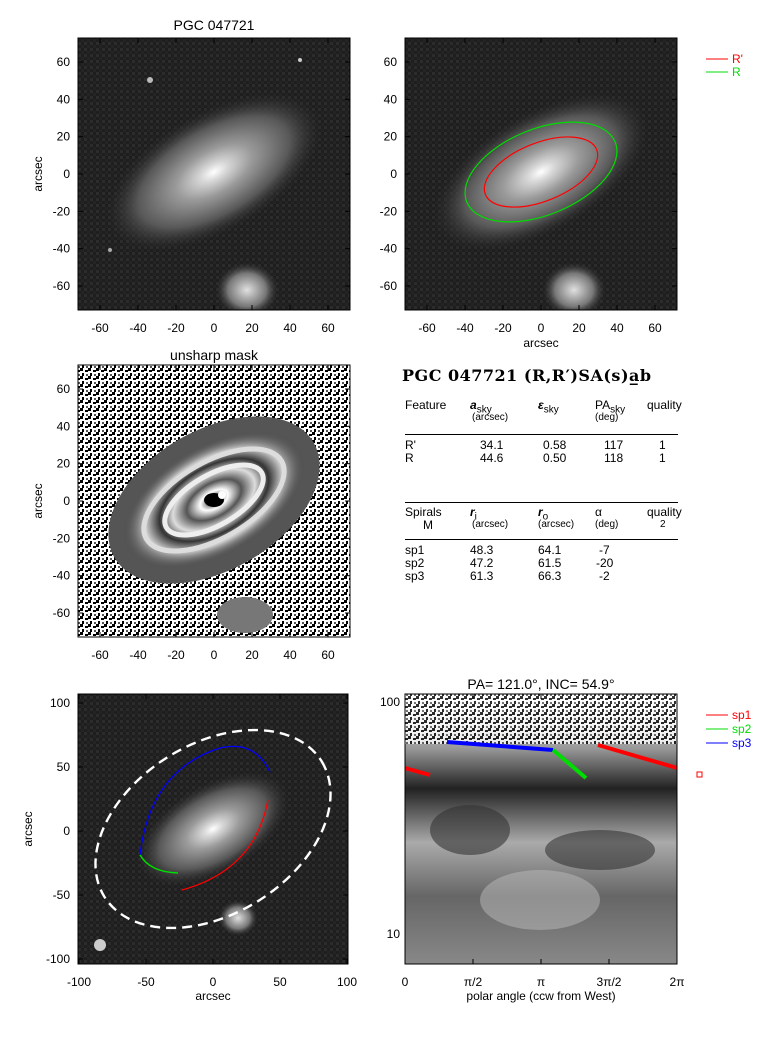 The width and height of the screenshot is (779, 1039). What do you see at coordinates (500, 746) in the screenshot?
I see `polar-sp3` at bounding box center [500, 746].